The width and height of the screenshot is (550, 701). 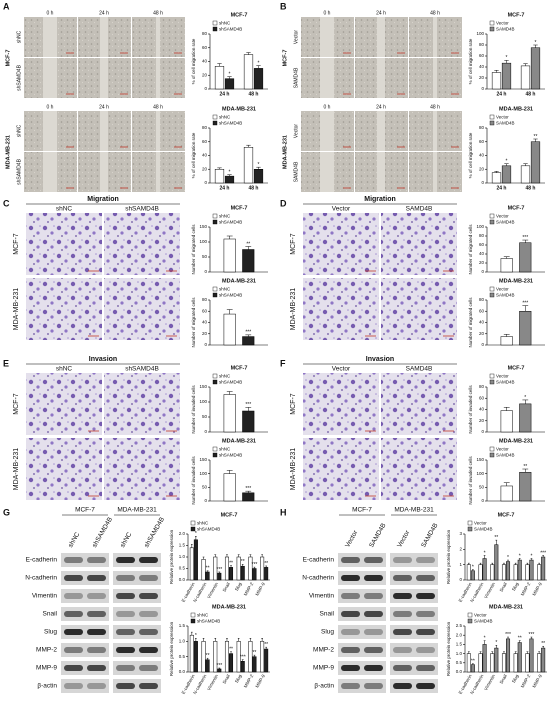 I want to click on protein-label: Slug, so click(x=327, y=632).